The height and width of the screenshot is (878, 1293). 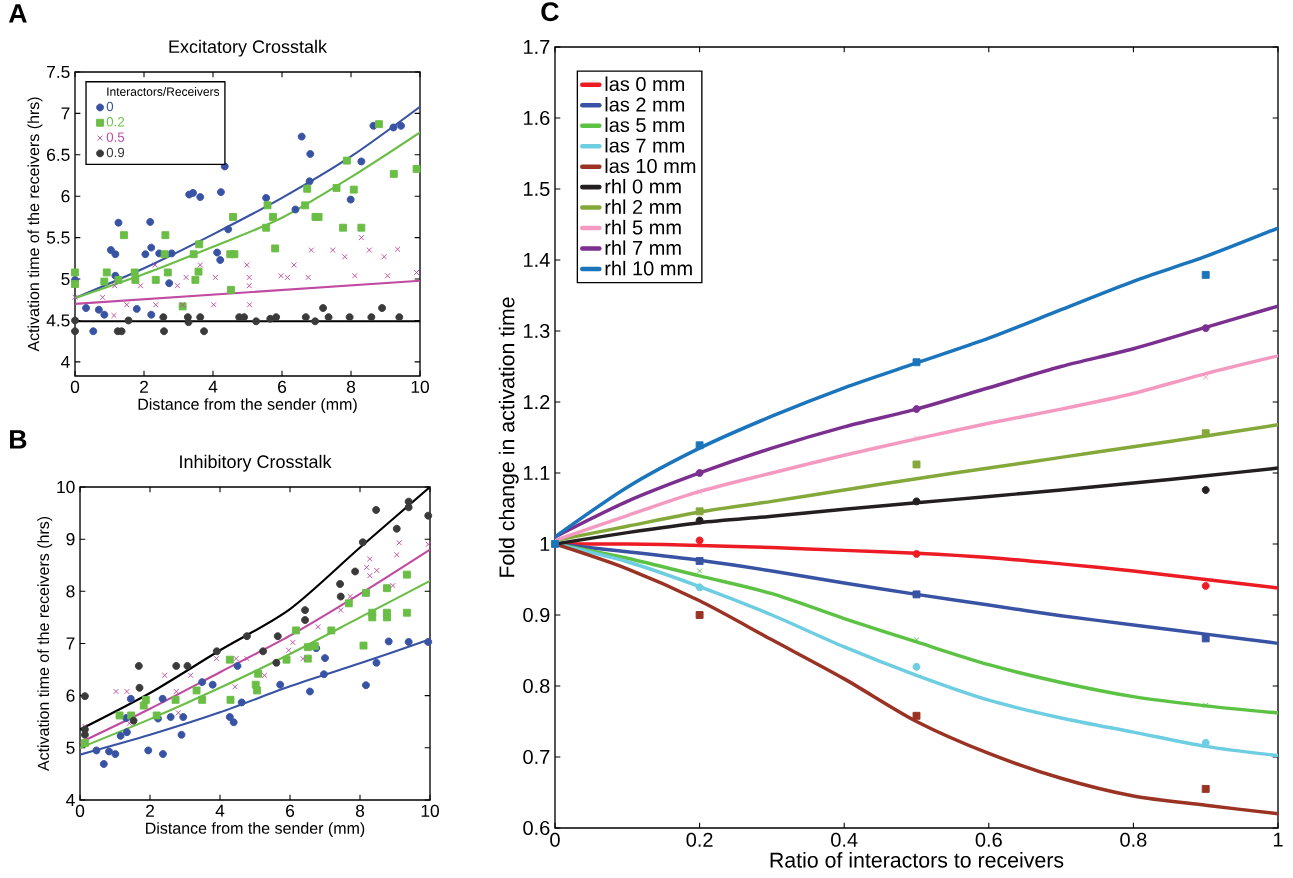 What do you see at coordinates (115, 137) in the screenshot?
I see `legend-label: 0.5` at bounding box center [115, 137].